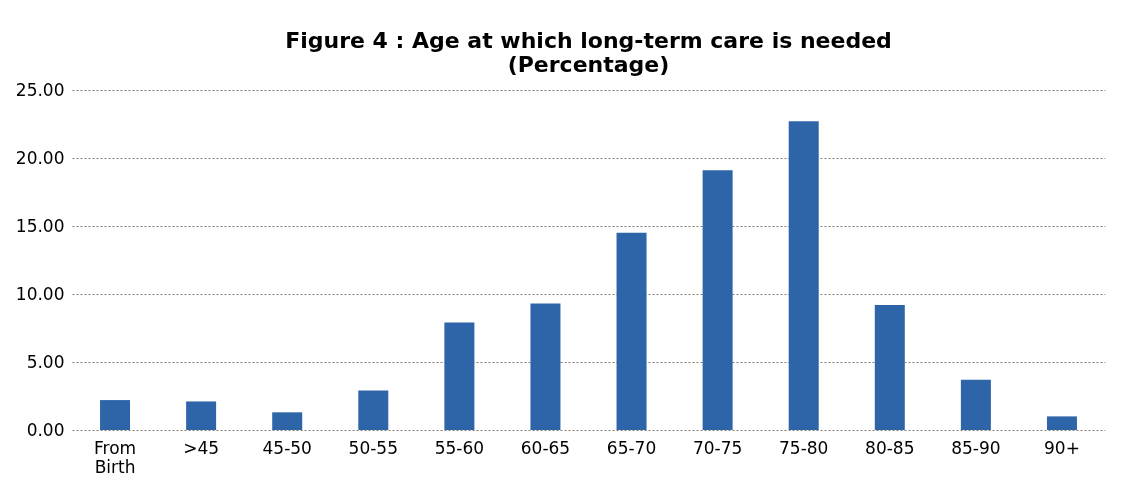 The width and height of the screenshot is (1125, 495). I want to click on x-tick-label: 60-65, so click(545, 447).